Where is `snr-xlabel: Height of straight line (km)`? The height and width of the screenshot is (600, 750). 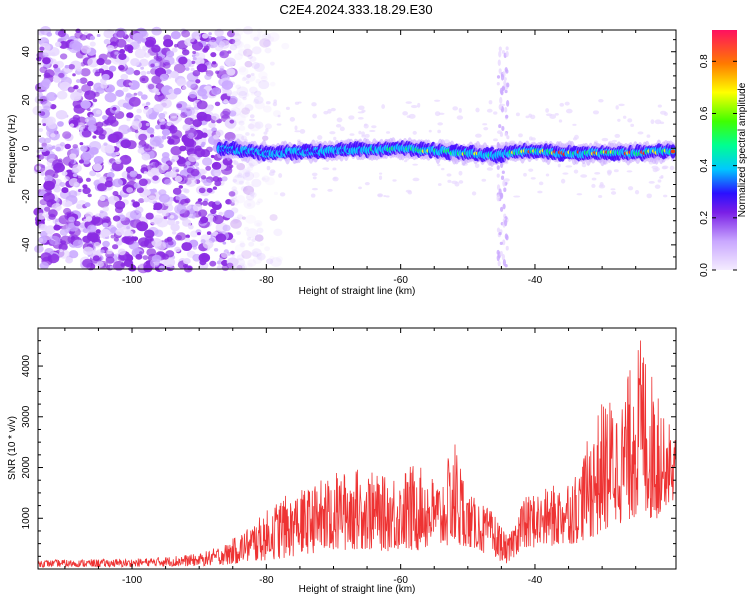 snr-xlabel: Height of straight line (km) is located at coordinates (357, 589).